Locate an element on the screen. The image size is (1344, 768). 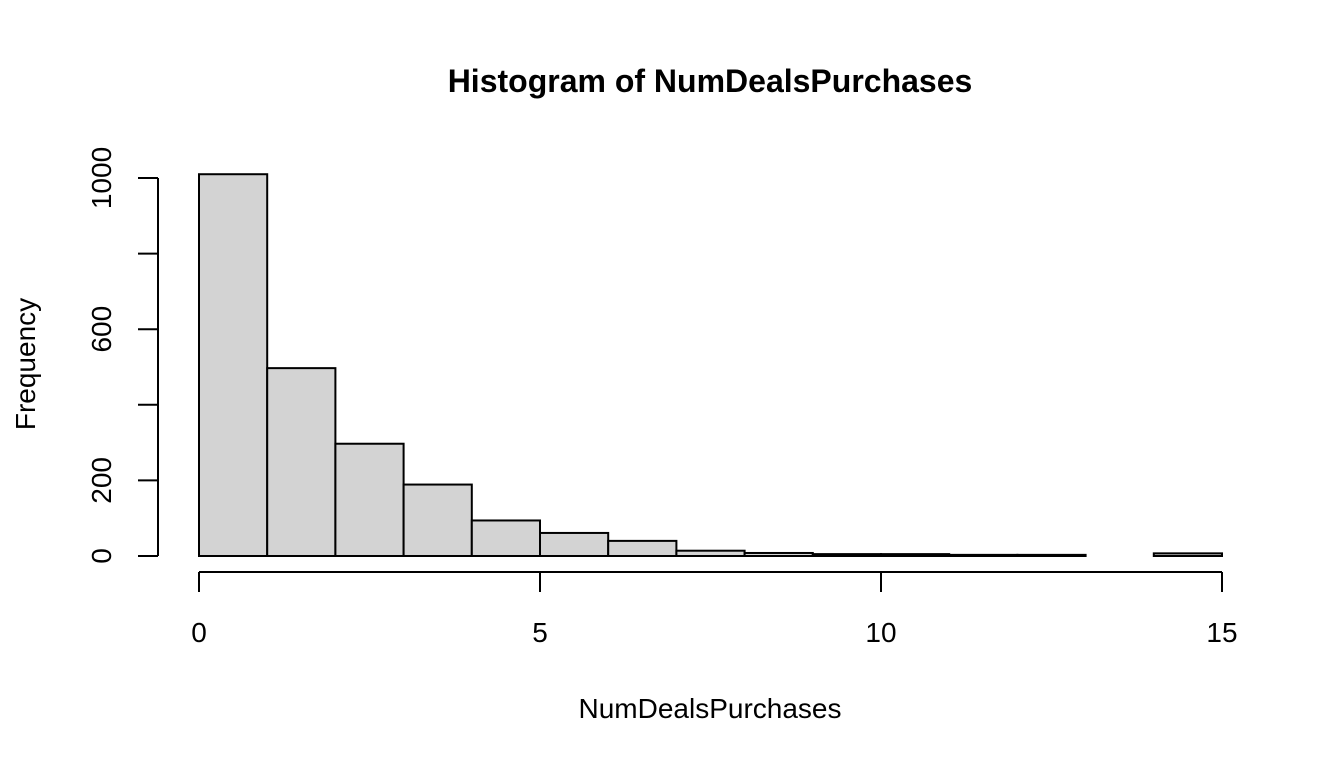
x-tick-label-3: 15 is located at coordinates (1221, 632).